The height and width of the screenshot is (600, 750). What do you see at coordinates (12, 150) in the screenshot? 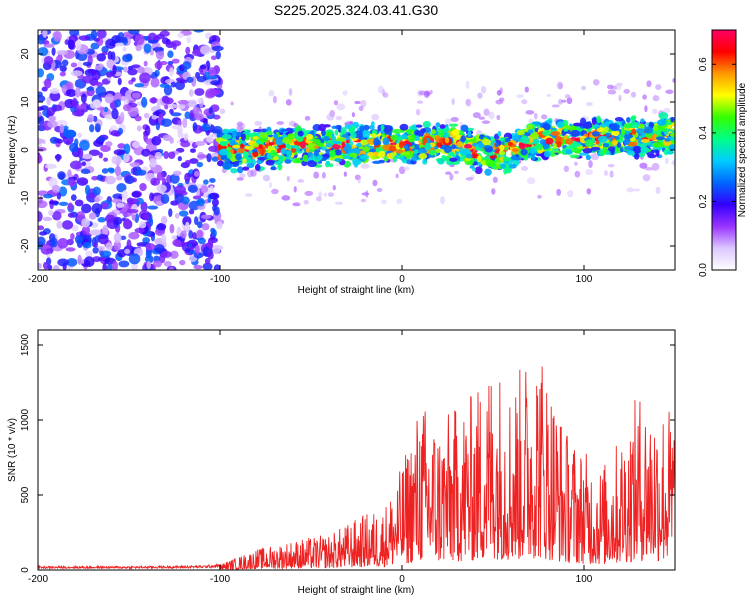
I see `spectrogram-y-label: Frequency (Hz)` at bounding box center [12, 150].